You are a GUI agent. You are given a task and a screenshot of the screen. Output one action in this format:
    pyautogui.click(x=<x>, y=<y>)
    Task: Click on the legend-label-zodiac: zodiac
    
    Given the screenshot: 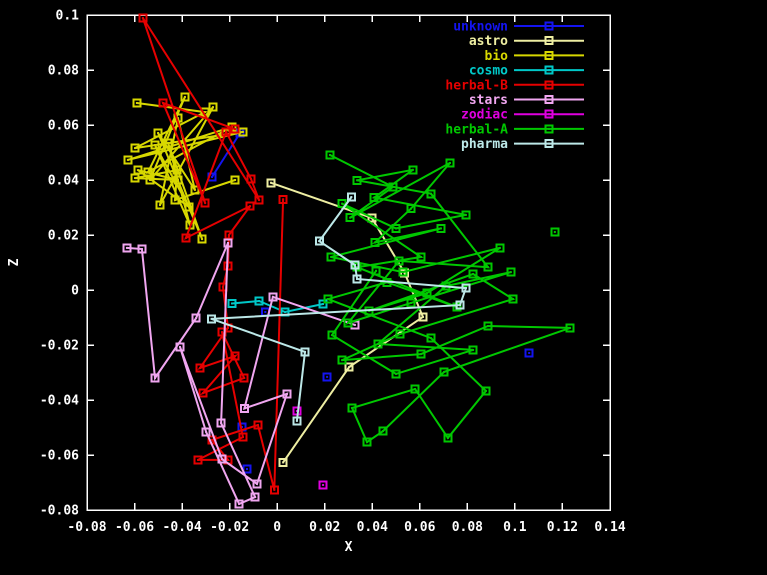 What is the action you would take?
    pyautogui.click(x=484, y=115)
    